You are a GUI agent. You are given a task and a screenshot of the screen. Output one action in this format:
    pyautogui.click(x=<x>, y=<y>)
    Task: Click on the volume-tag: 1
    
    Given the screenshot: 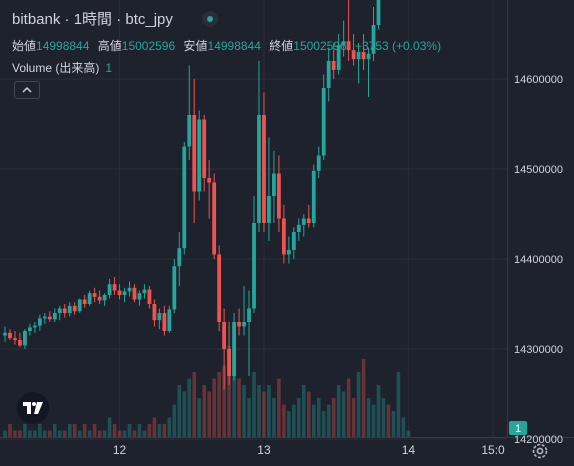 What is the action you would take?
    pyautogui.click(x=518, y=429)
    